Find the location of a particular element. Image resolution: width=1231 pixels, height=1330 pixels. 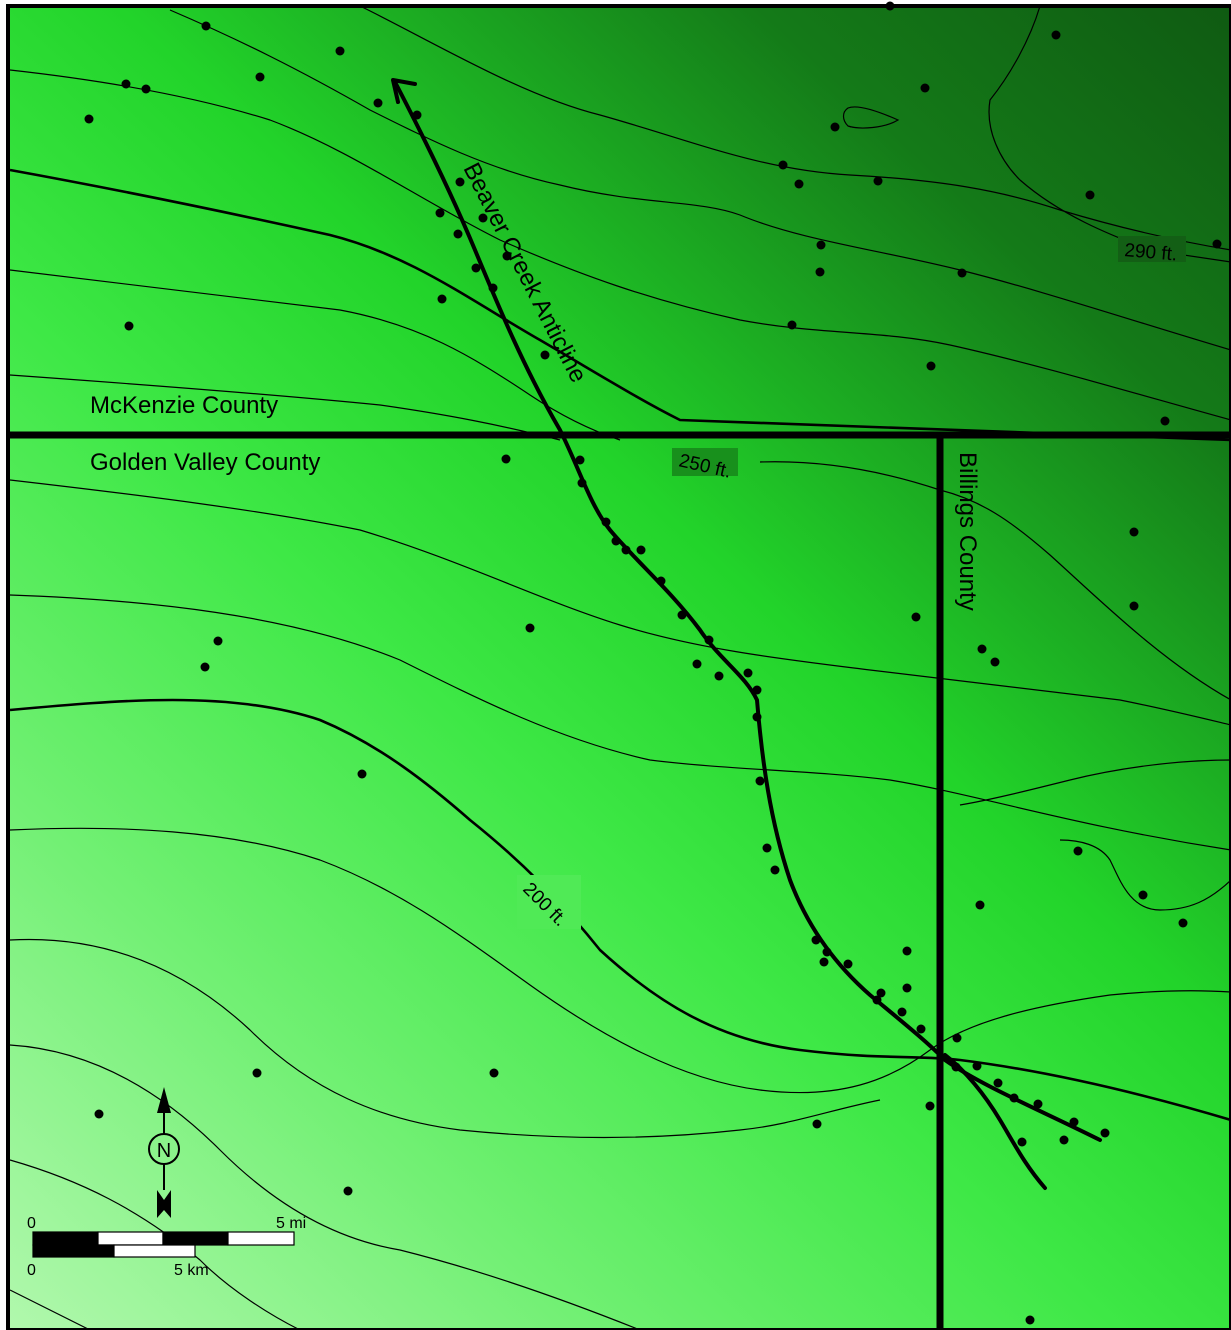

anticline-branch is located at coordinates (995, 1121).